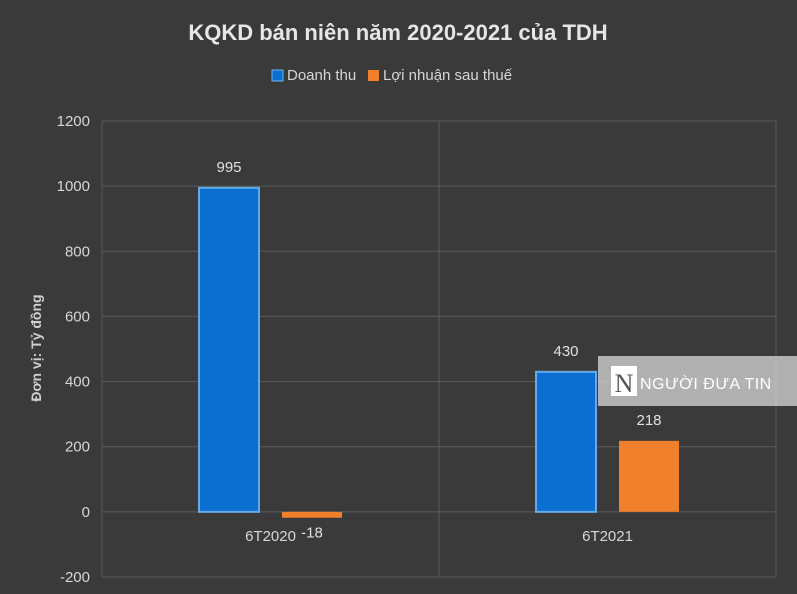  Describe the element at coordinates (397, 32) in the screenshot. I see `chart-title: KQKD bán niên năm 2020-2021 của TDH` at that location.